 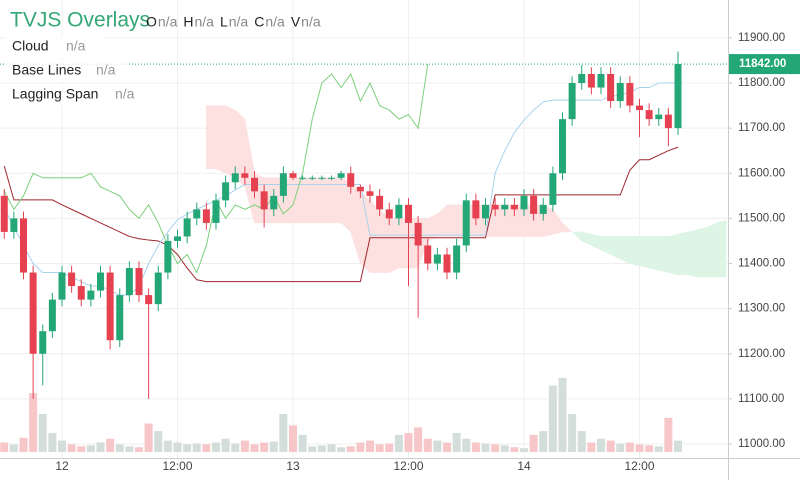 What do you see at coordinates (296, 22) in the screenshot?
I see `ohlc-label: V` at bounding box center [296, 22].